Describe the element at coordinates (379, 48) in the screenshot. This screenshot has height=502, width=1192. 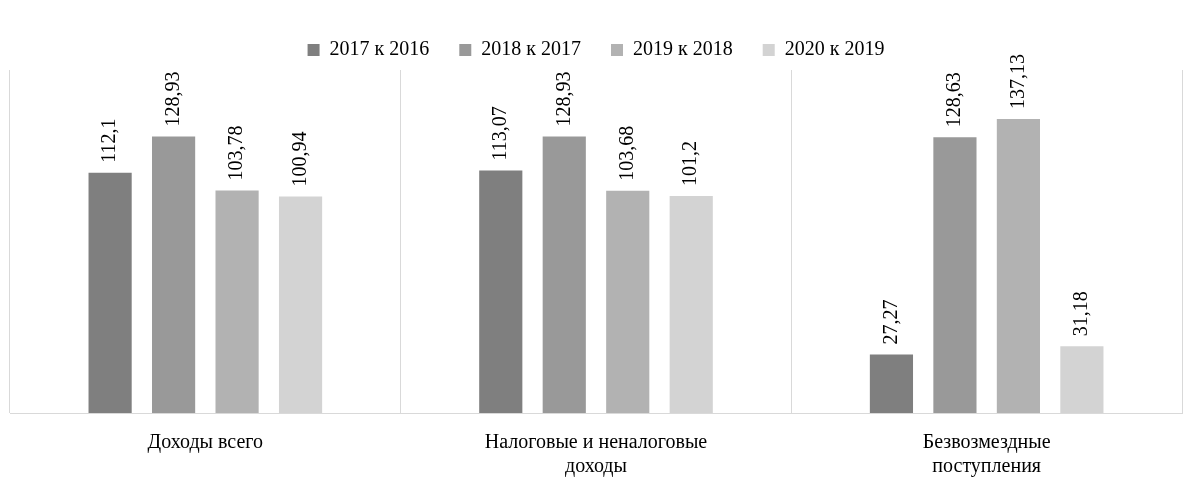
I see `legend-label: 2017 к 2016` at that location.